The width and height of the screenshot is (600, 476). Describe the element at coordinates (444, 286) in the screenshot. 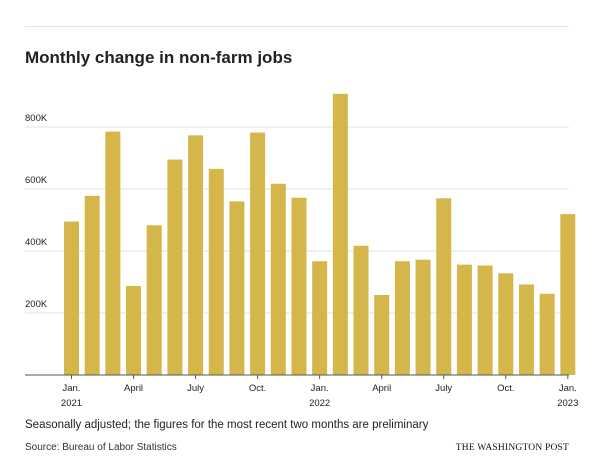

I see `bar-jul-2022` at that location.